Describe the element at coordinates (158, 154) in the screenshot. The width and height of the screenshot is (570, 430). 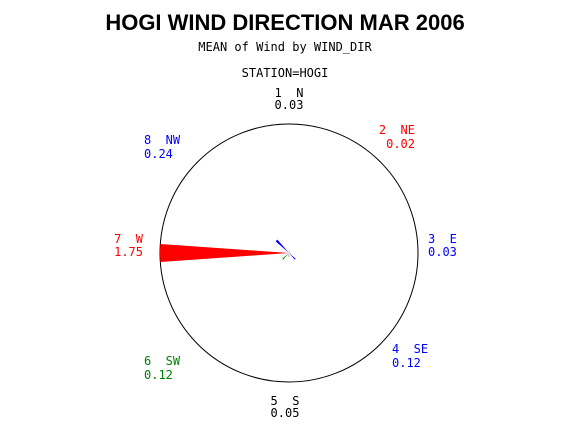
I see `direction-value-label: 0.24` at that location.